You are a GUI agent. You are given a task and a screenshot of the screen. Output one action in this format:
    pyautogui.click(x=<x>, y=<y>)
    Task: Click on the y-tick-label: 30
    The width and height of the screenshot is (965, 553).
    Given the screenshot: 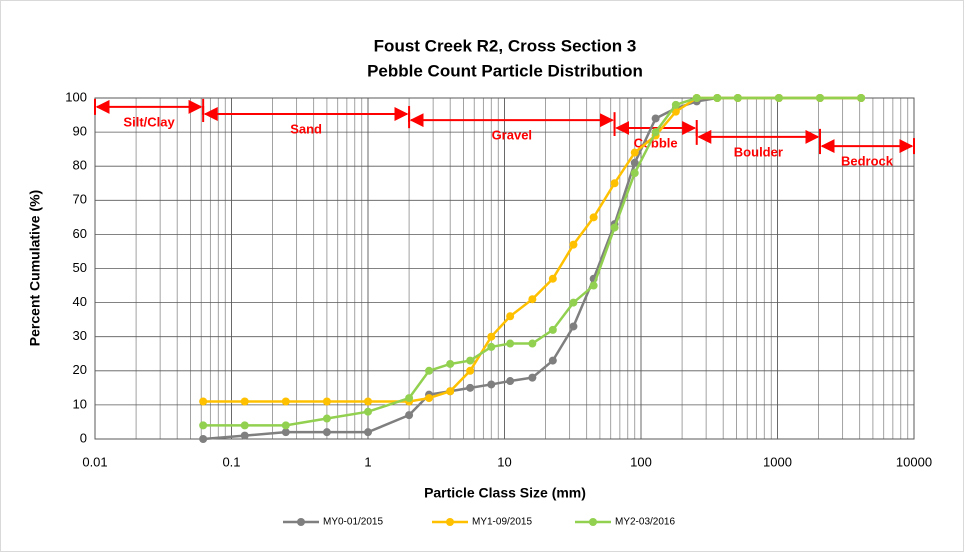 What is the action you would take?
    pyautogui.click(x=80, y=335)
    